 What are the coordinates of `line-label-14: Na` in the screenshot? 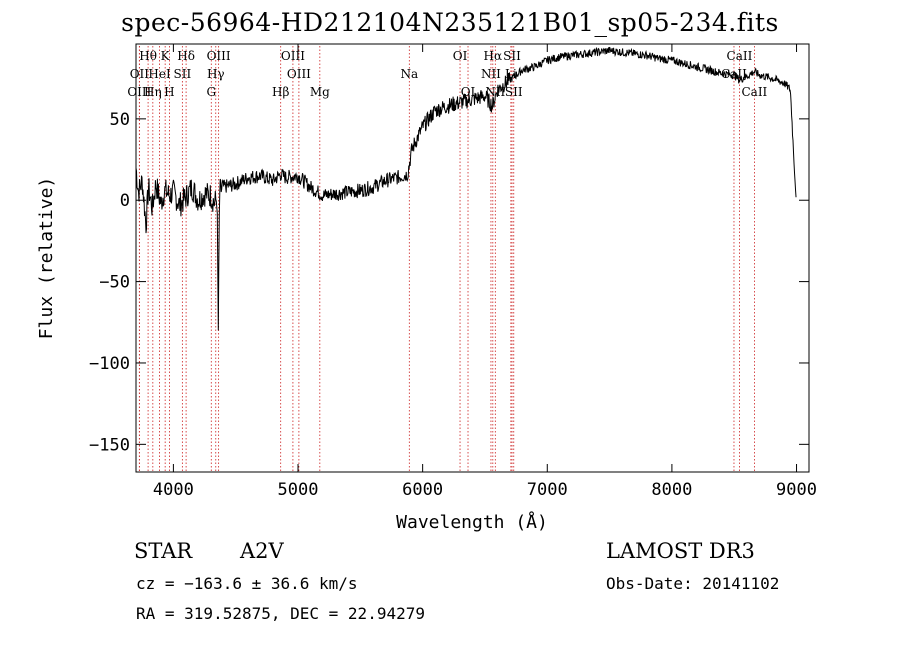 It's located at (409, 74).